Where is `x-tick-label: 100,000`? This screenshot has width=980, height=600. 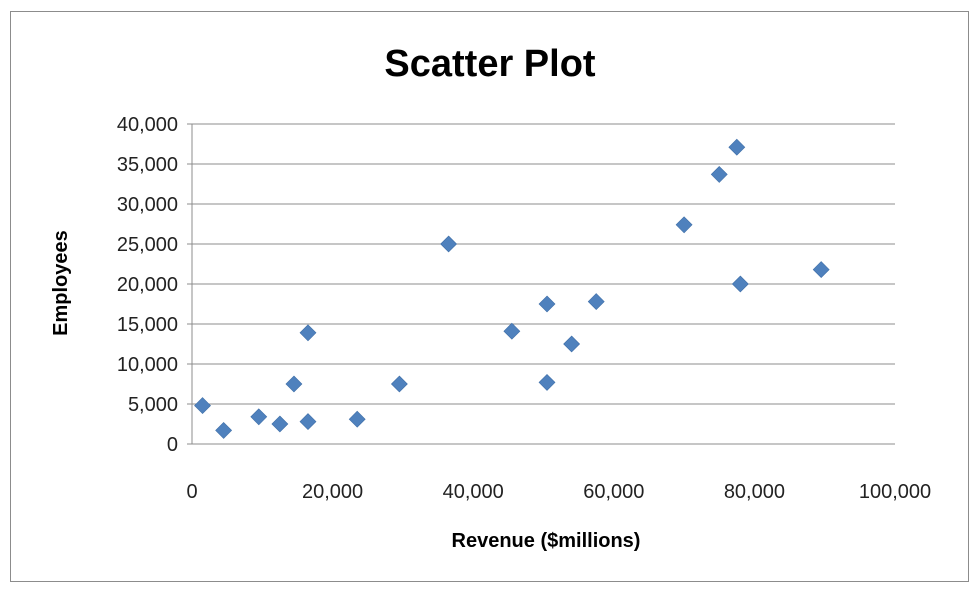 x-tick-label: 100,000 is located at coordinates (895, 492).